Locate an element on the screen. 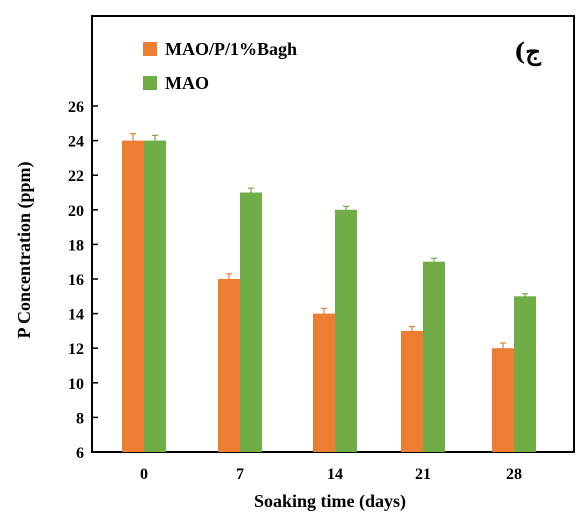 This screenshot has width=579, height=514. y-tick-label: 8 is located at coordinates (80, 418).